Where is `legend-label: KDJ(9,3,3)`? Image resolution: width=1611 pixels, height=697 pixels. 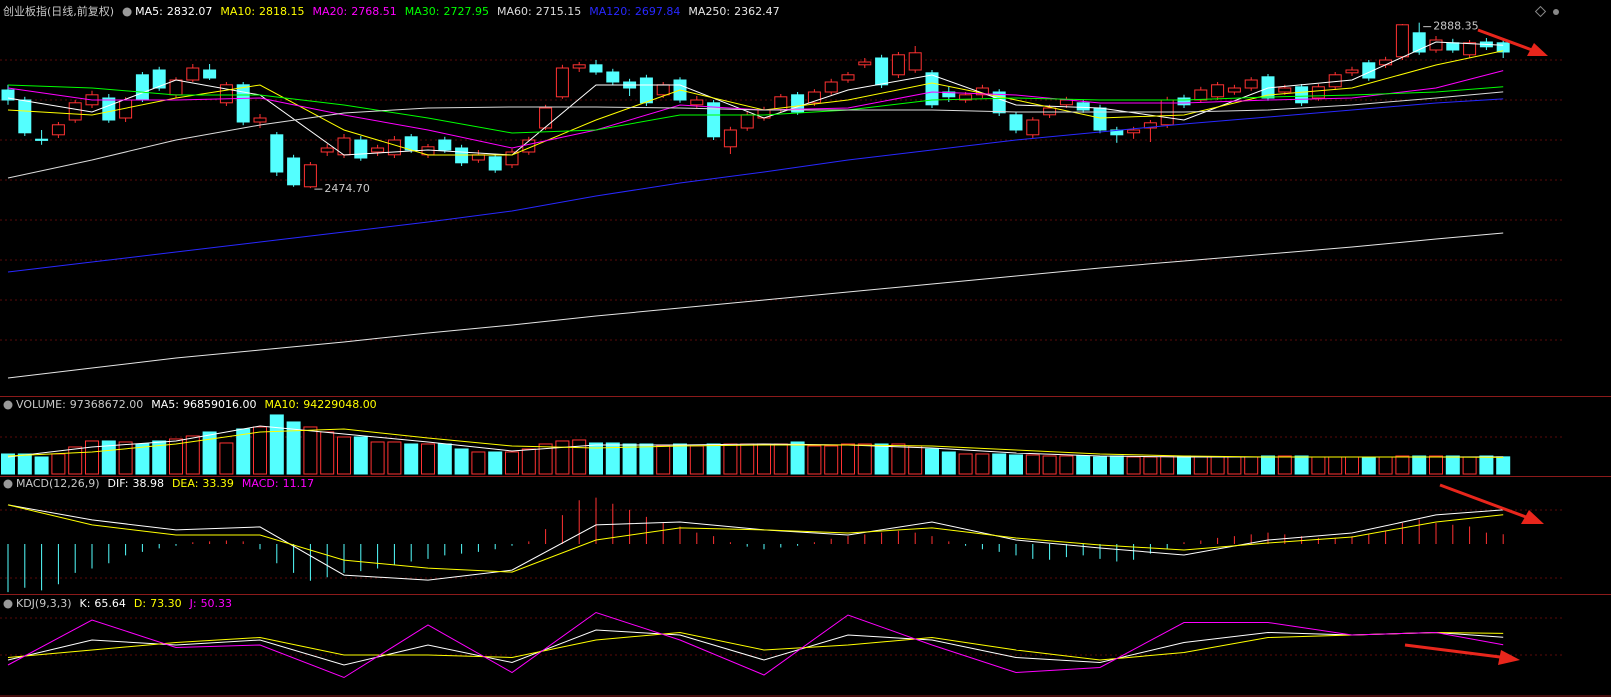 legend-label: KDJ(9,3,3) is located at coordinates (44, 603).